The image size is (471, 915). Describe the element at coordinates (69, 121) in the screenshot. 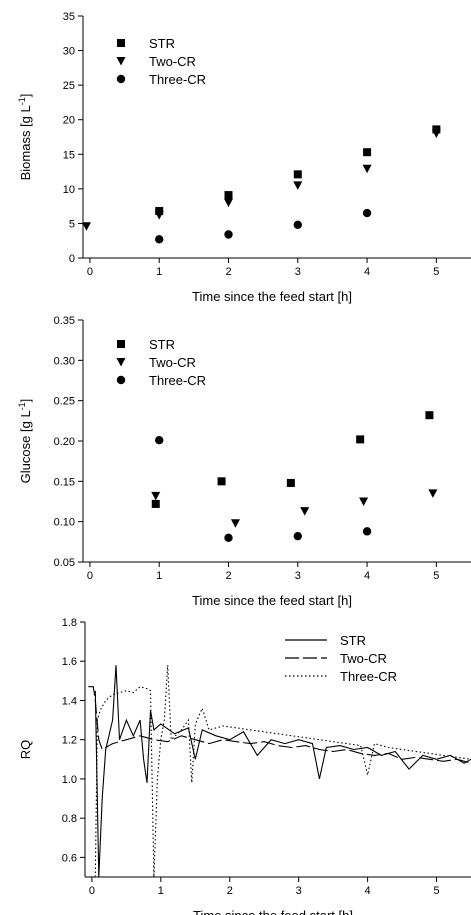

I see `y-tick-label: 20` at that location.